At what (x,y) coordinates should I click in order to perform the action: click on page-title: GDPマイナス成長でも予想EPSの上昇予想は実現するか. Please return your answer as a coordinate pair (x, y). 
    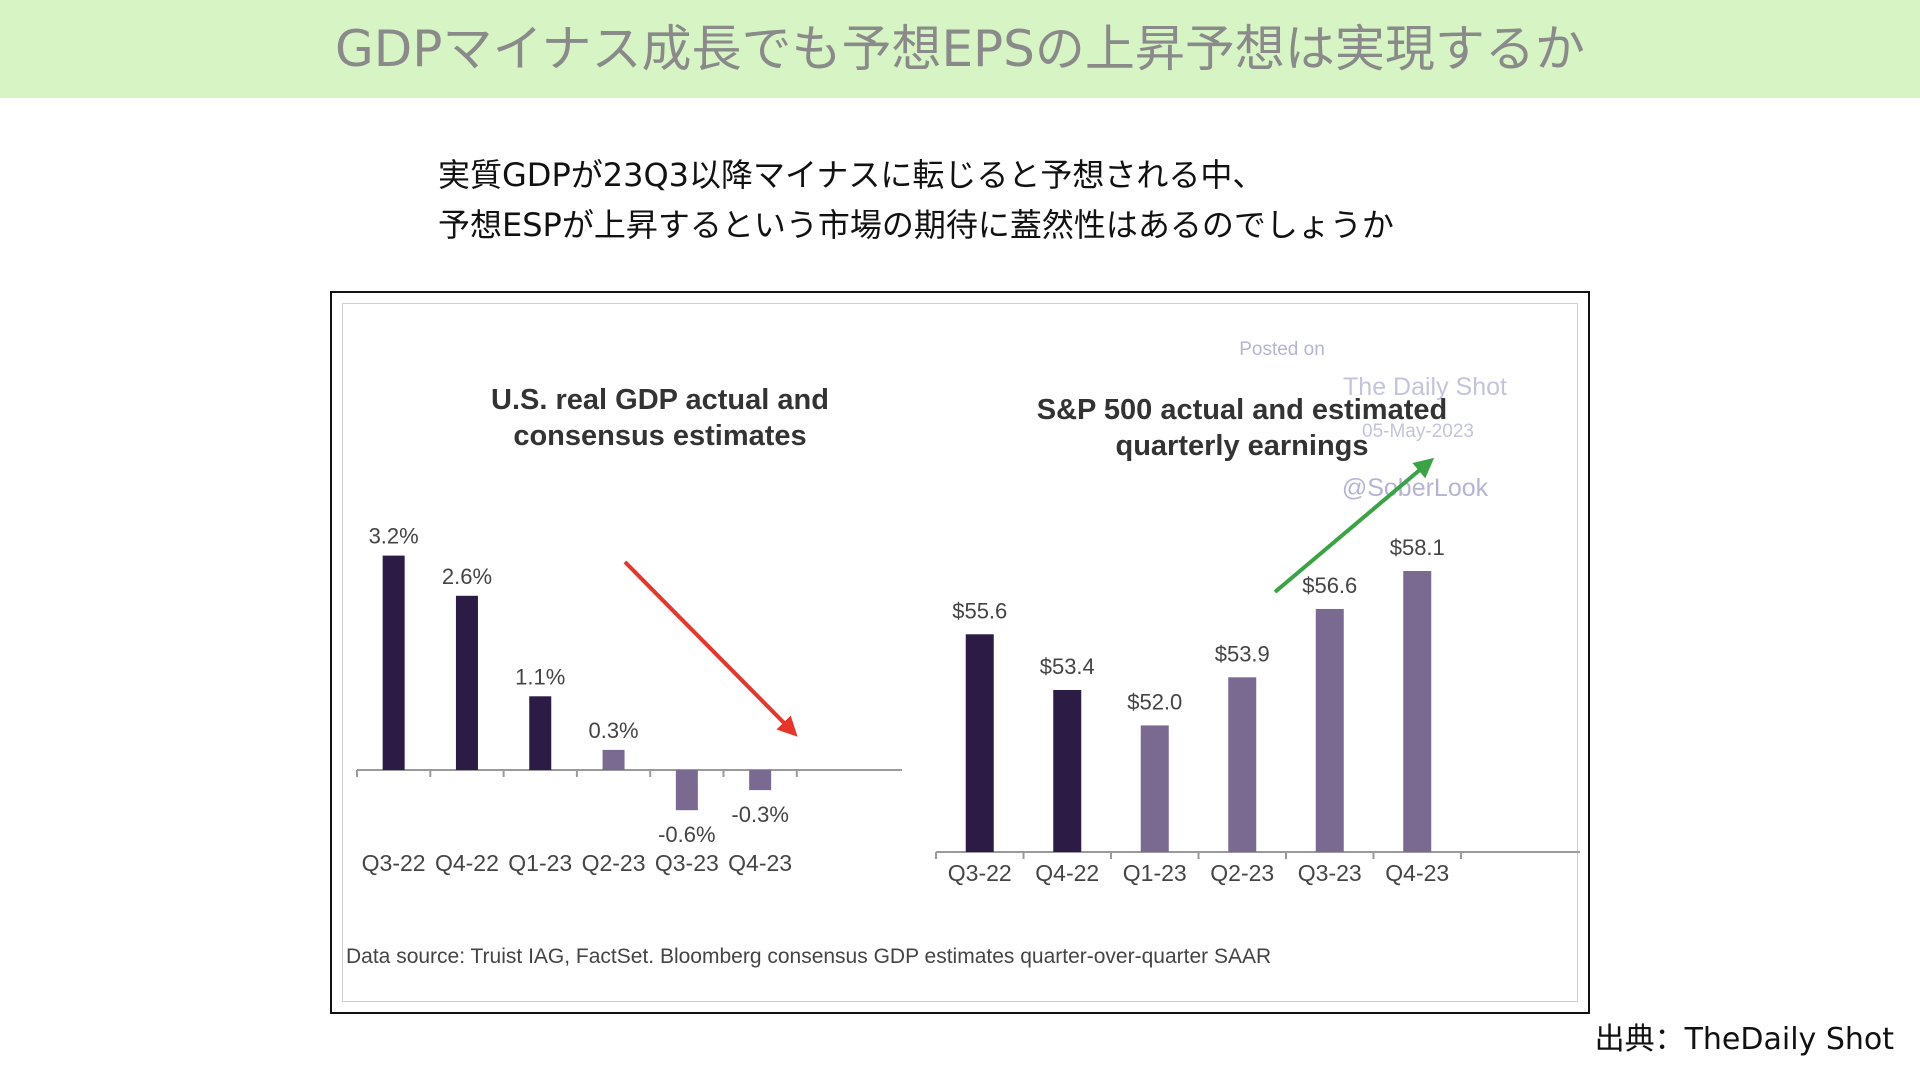
    Looking at the image, I should click on (960, 49).